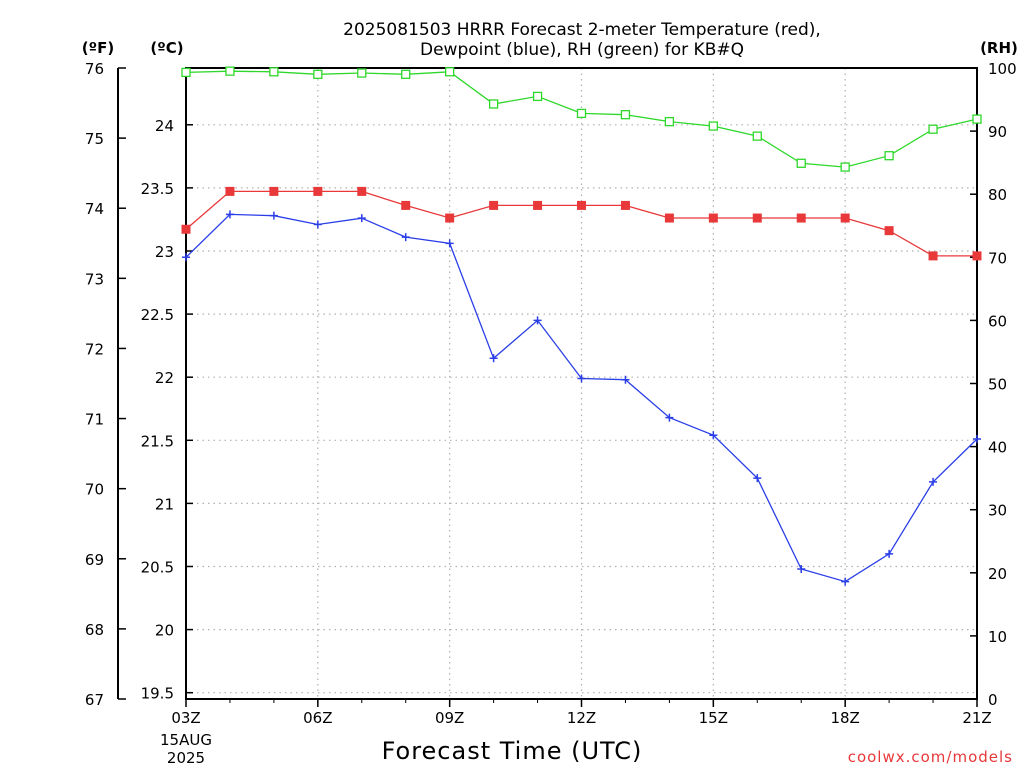 The width and height of the screenshot is (1024, 768). What do you see at coordinates (993, 700) in the screenshot?
I see `rh-tick-label: 0` at bounding box center [993, 700].